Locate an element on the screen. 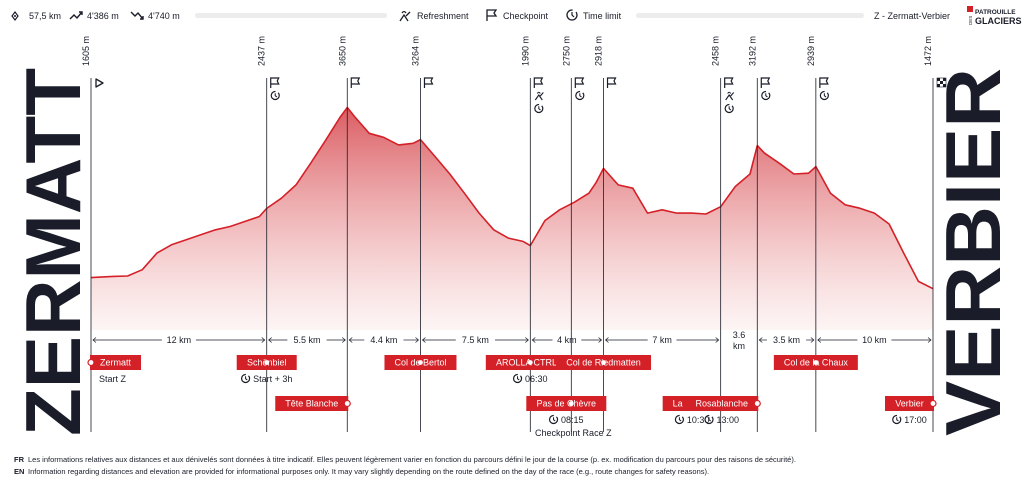 Image resolution: width=1024 pixels, height=489 pixels. waypoint-sub-text: Start Z is located at coordinates (113, 379).